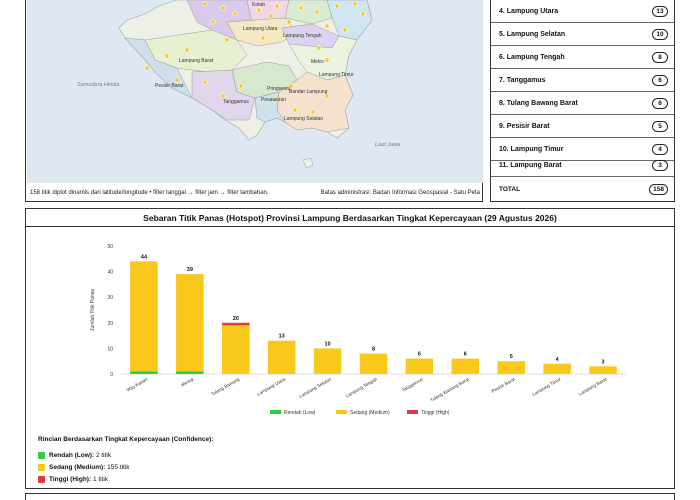 The image size is (700, 500). What do you see at coordinates (582, 189) in the screenshot?
I see `ranking-total-row: TOTAL 158` at bounding box center [582, 189].